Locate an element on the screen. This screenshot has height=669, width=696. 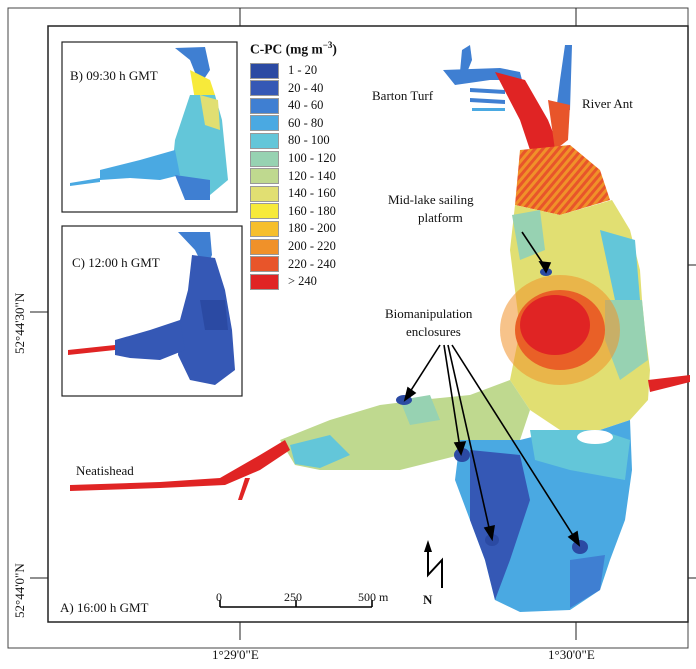
scale-label-250: 250 is located at coordinates (293, 597).